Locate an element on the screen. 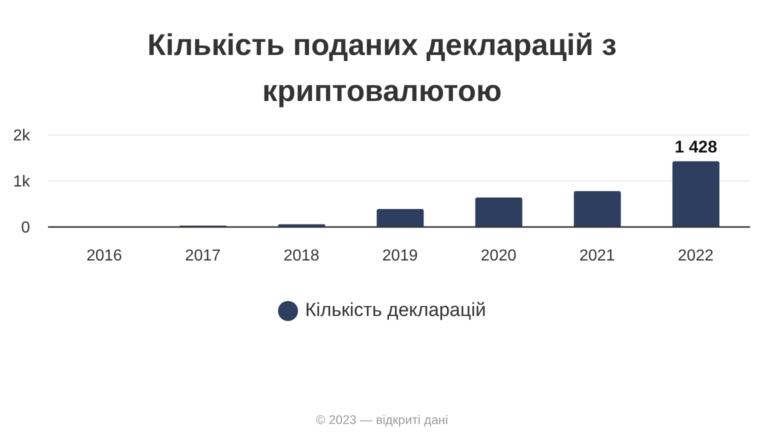 This screenshot has height=446, width=764. x-tick-label: 2021 is located at coordinates (597, 255).